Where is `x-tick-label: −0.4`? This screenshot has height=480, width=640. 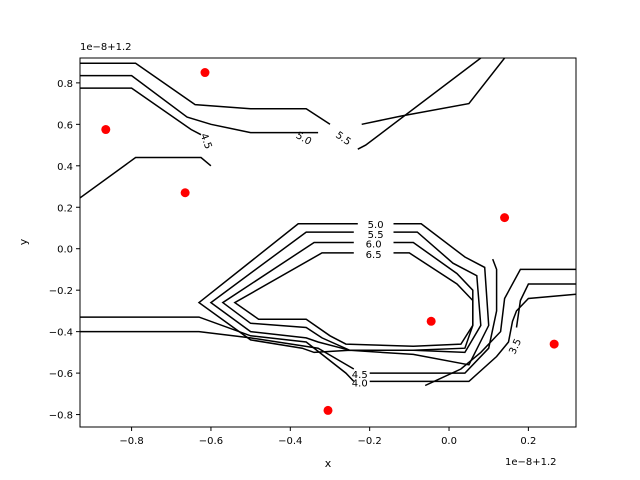
x-tick-label: −0.4 is located at coordinates (290, 441).